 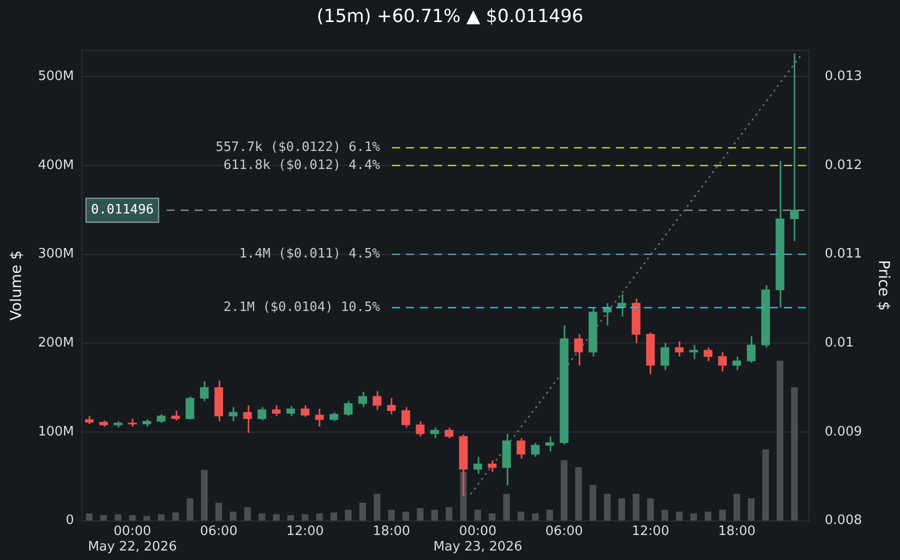 I want to click on ref-line-label: 557.7k ($0.0122) 6.1%, so click(x=298, y=148).